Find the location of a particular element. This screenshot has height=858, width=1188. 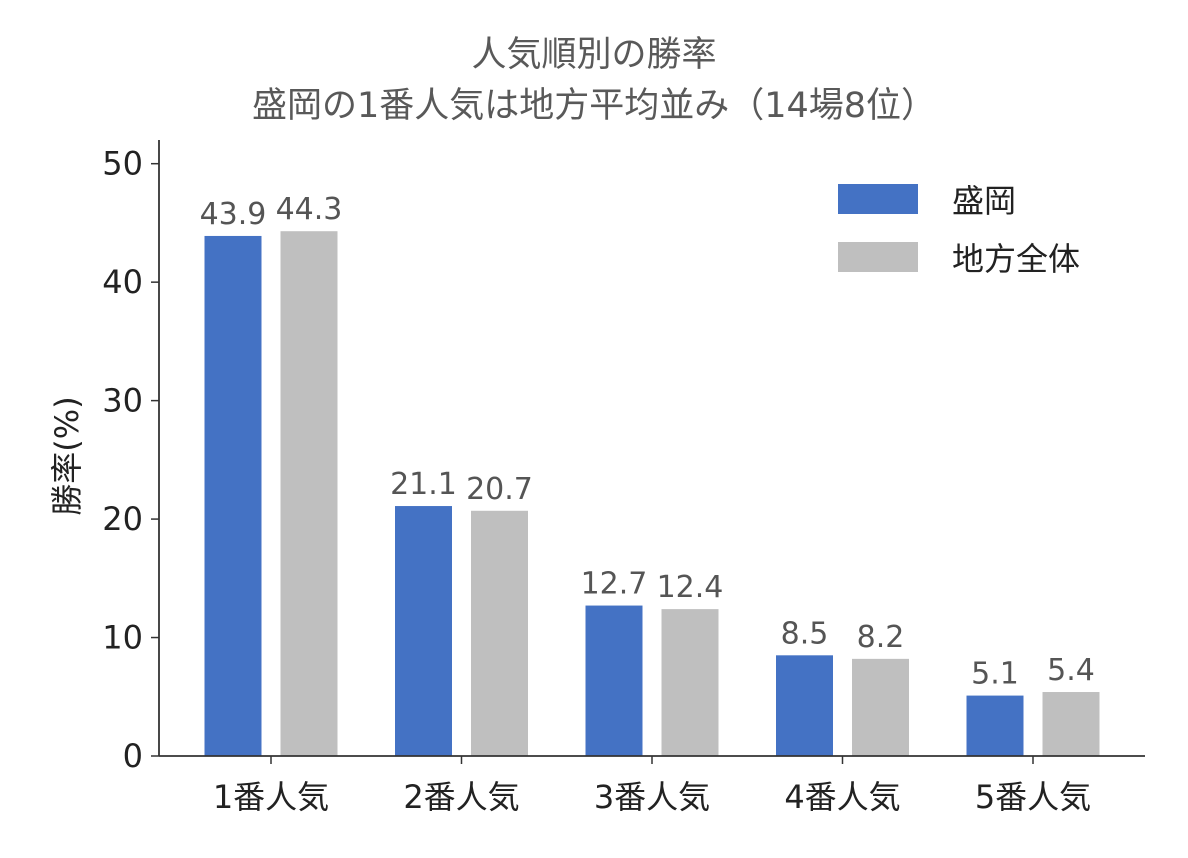

value-label-morioka-3: 12.7 is located at coordinates (614, 584).